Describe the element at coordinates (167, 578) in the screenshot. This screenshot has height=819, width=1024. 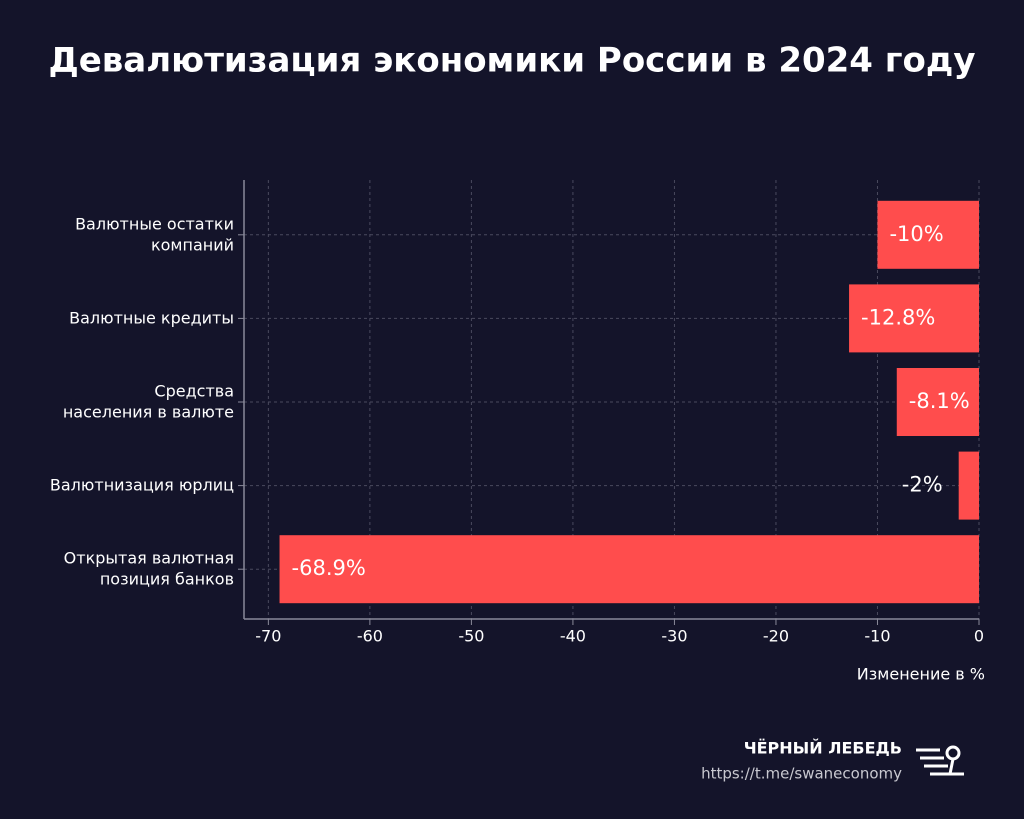
I see `y-tick-label-line: позиция банков` at that location.